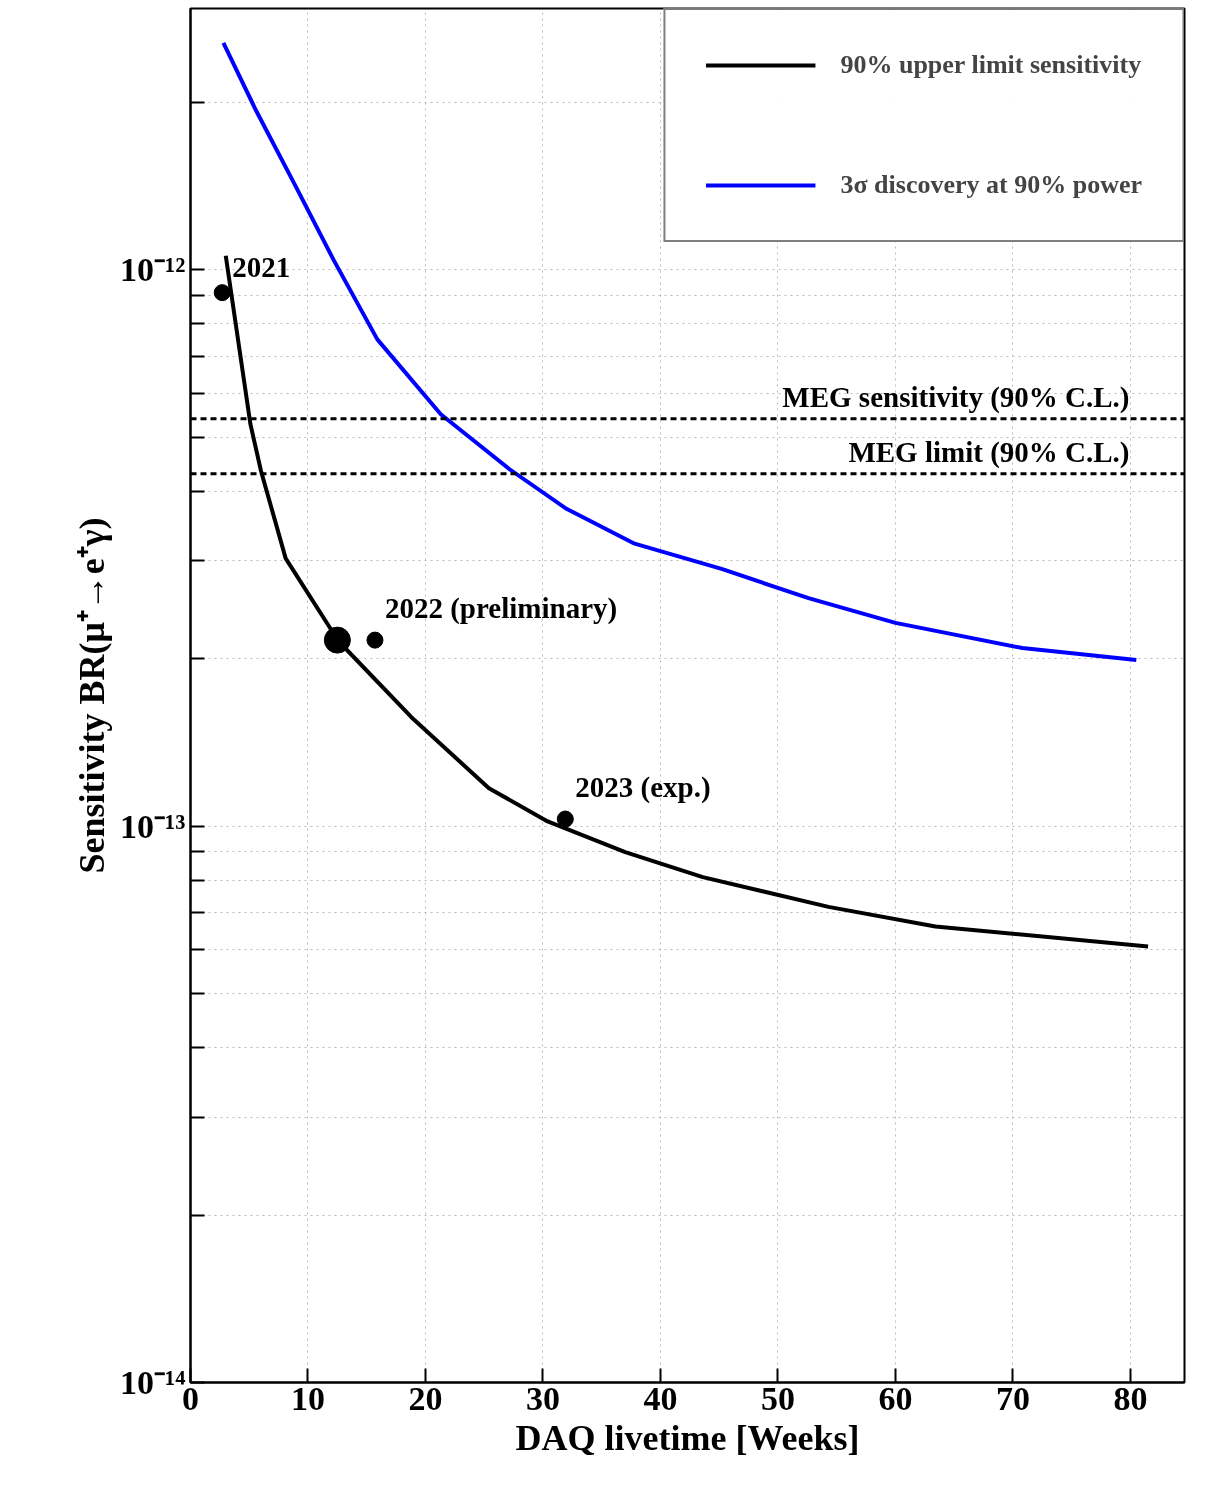 This screenshot has width=1222, height=1501. Describe the element at coordinates (643, 788) in the screenshot. I see `annotation: 2023 (exp.)` at that location.